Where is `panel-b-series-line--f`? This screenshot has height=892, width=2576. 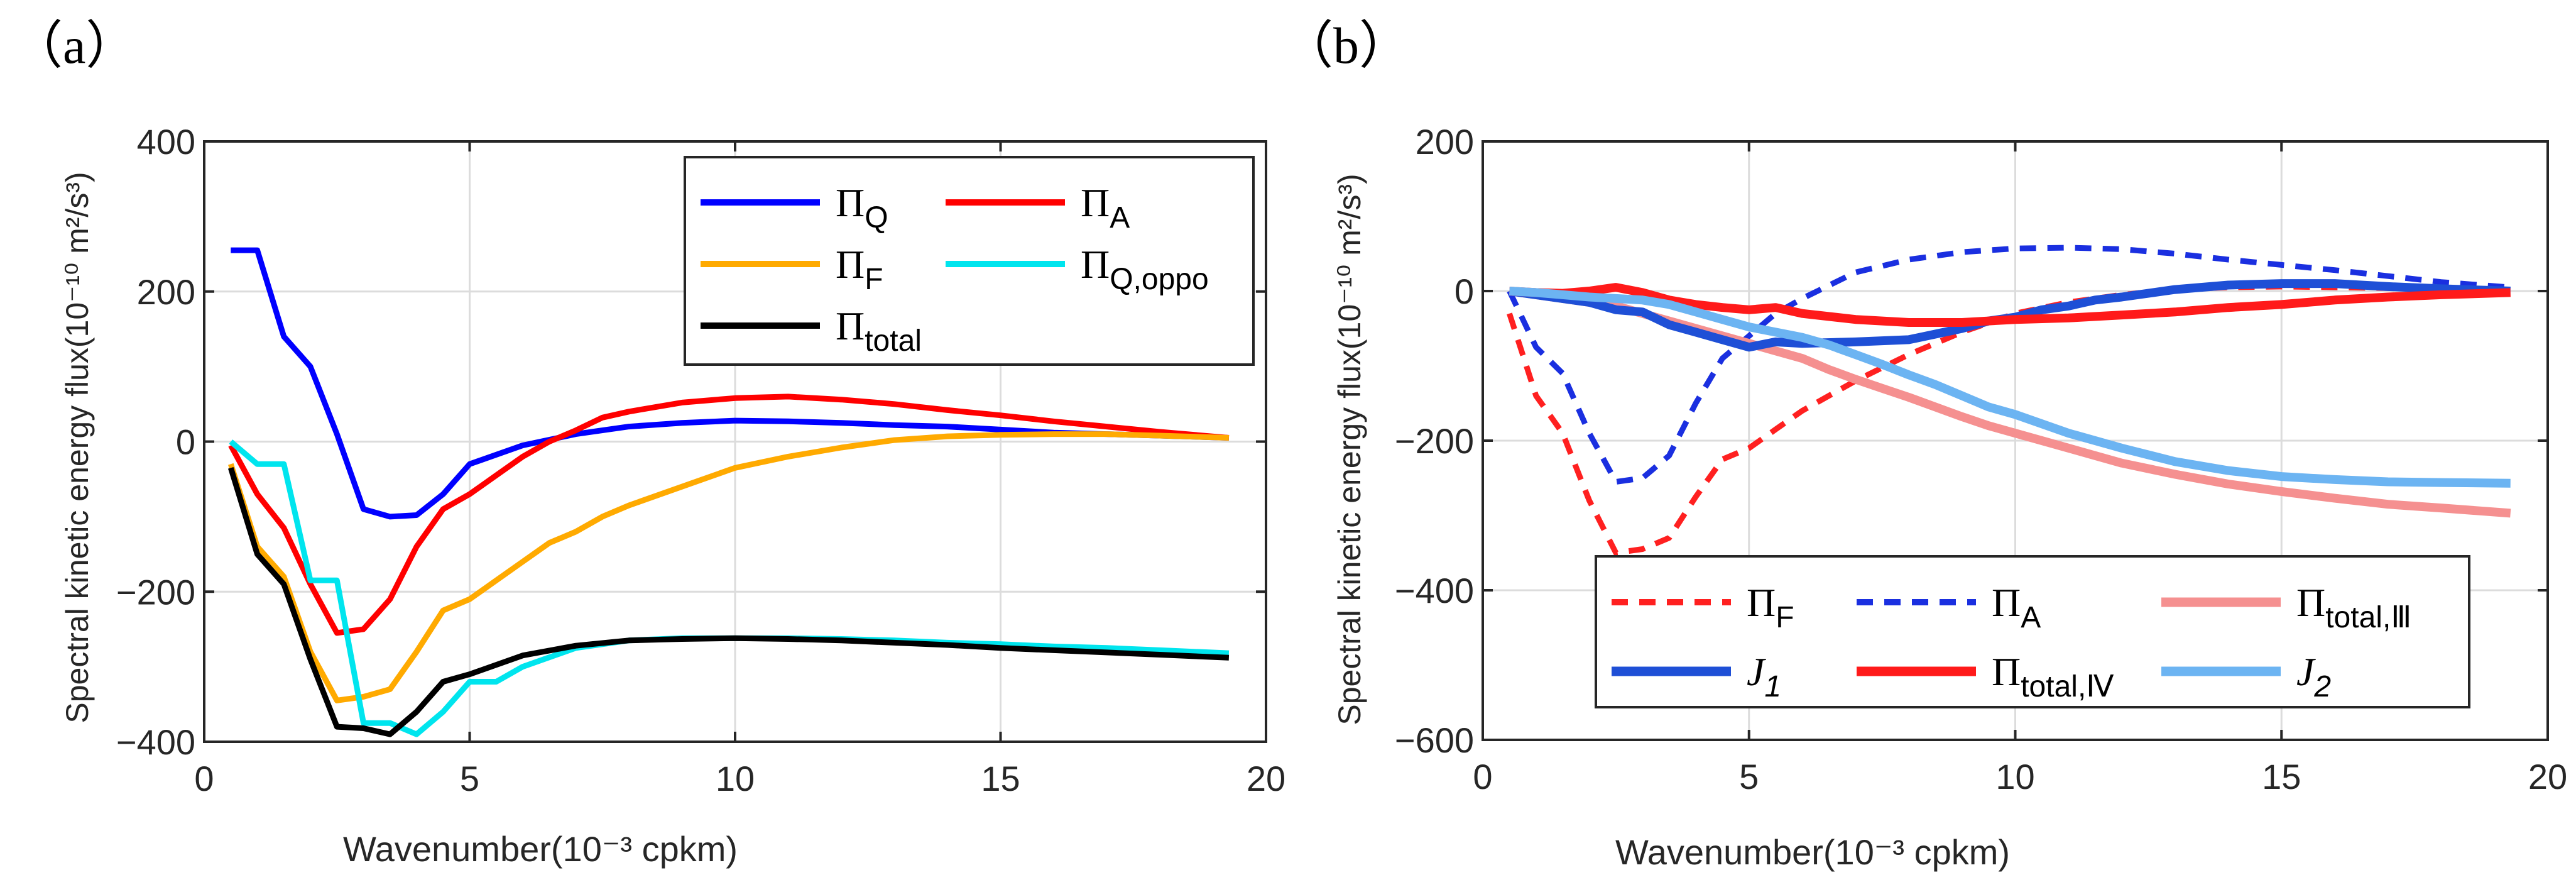
panel-b-series-line--f is located at coordinates (2009, 420).